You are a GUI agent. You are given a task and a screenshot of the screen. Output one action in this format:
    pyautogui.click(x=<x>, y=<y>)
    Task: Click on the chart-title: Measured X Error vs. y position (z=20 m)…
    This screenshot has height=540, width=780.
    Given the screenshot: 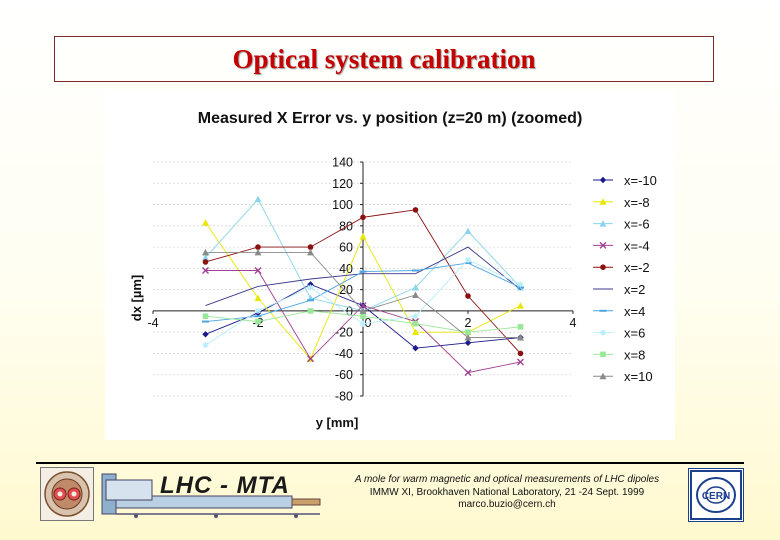 What is the action you would take?
    pyautogui.click(x=390, y=118)
    